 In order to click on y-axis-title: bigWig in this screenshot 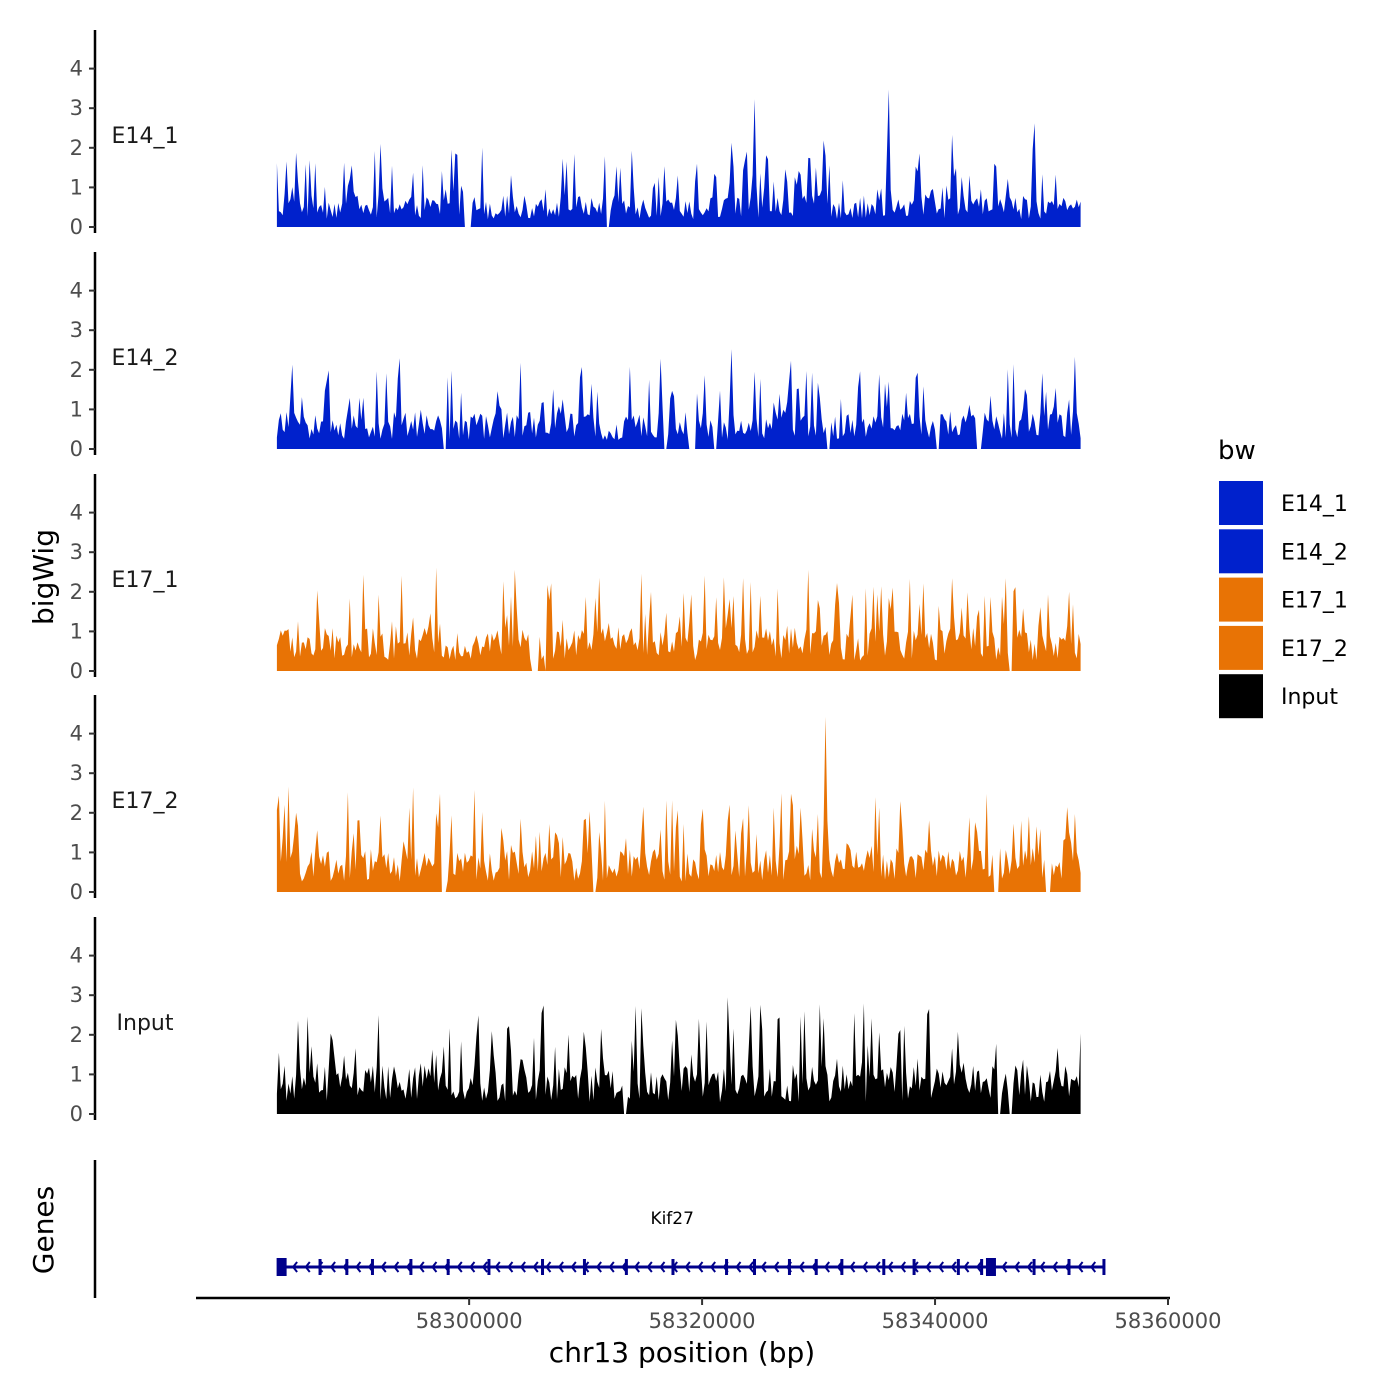, I will do `click(43, 577)`.